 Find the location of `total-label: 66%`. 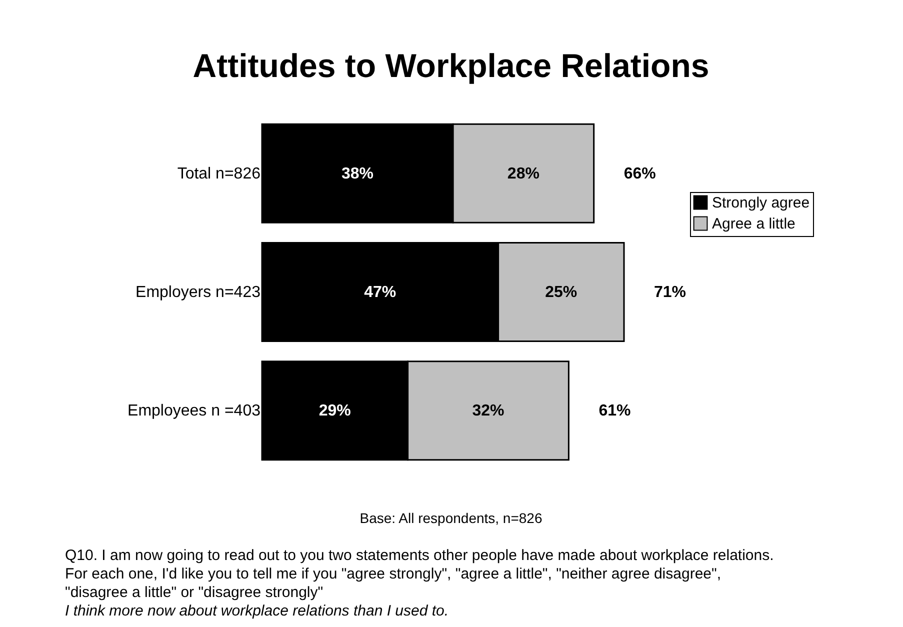

total-label: 66% is located at coordinates (640, 173).